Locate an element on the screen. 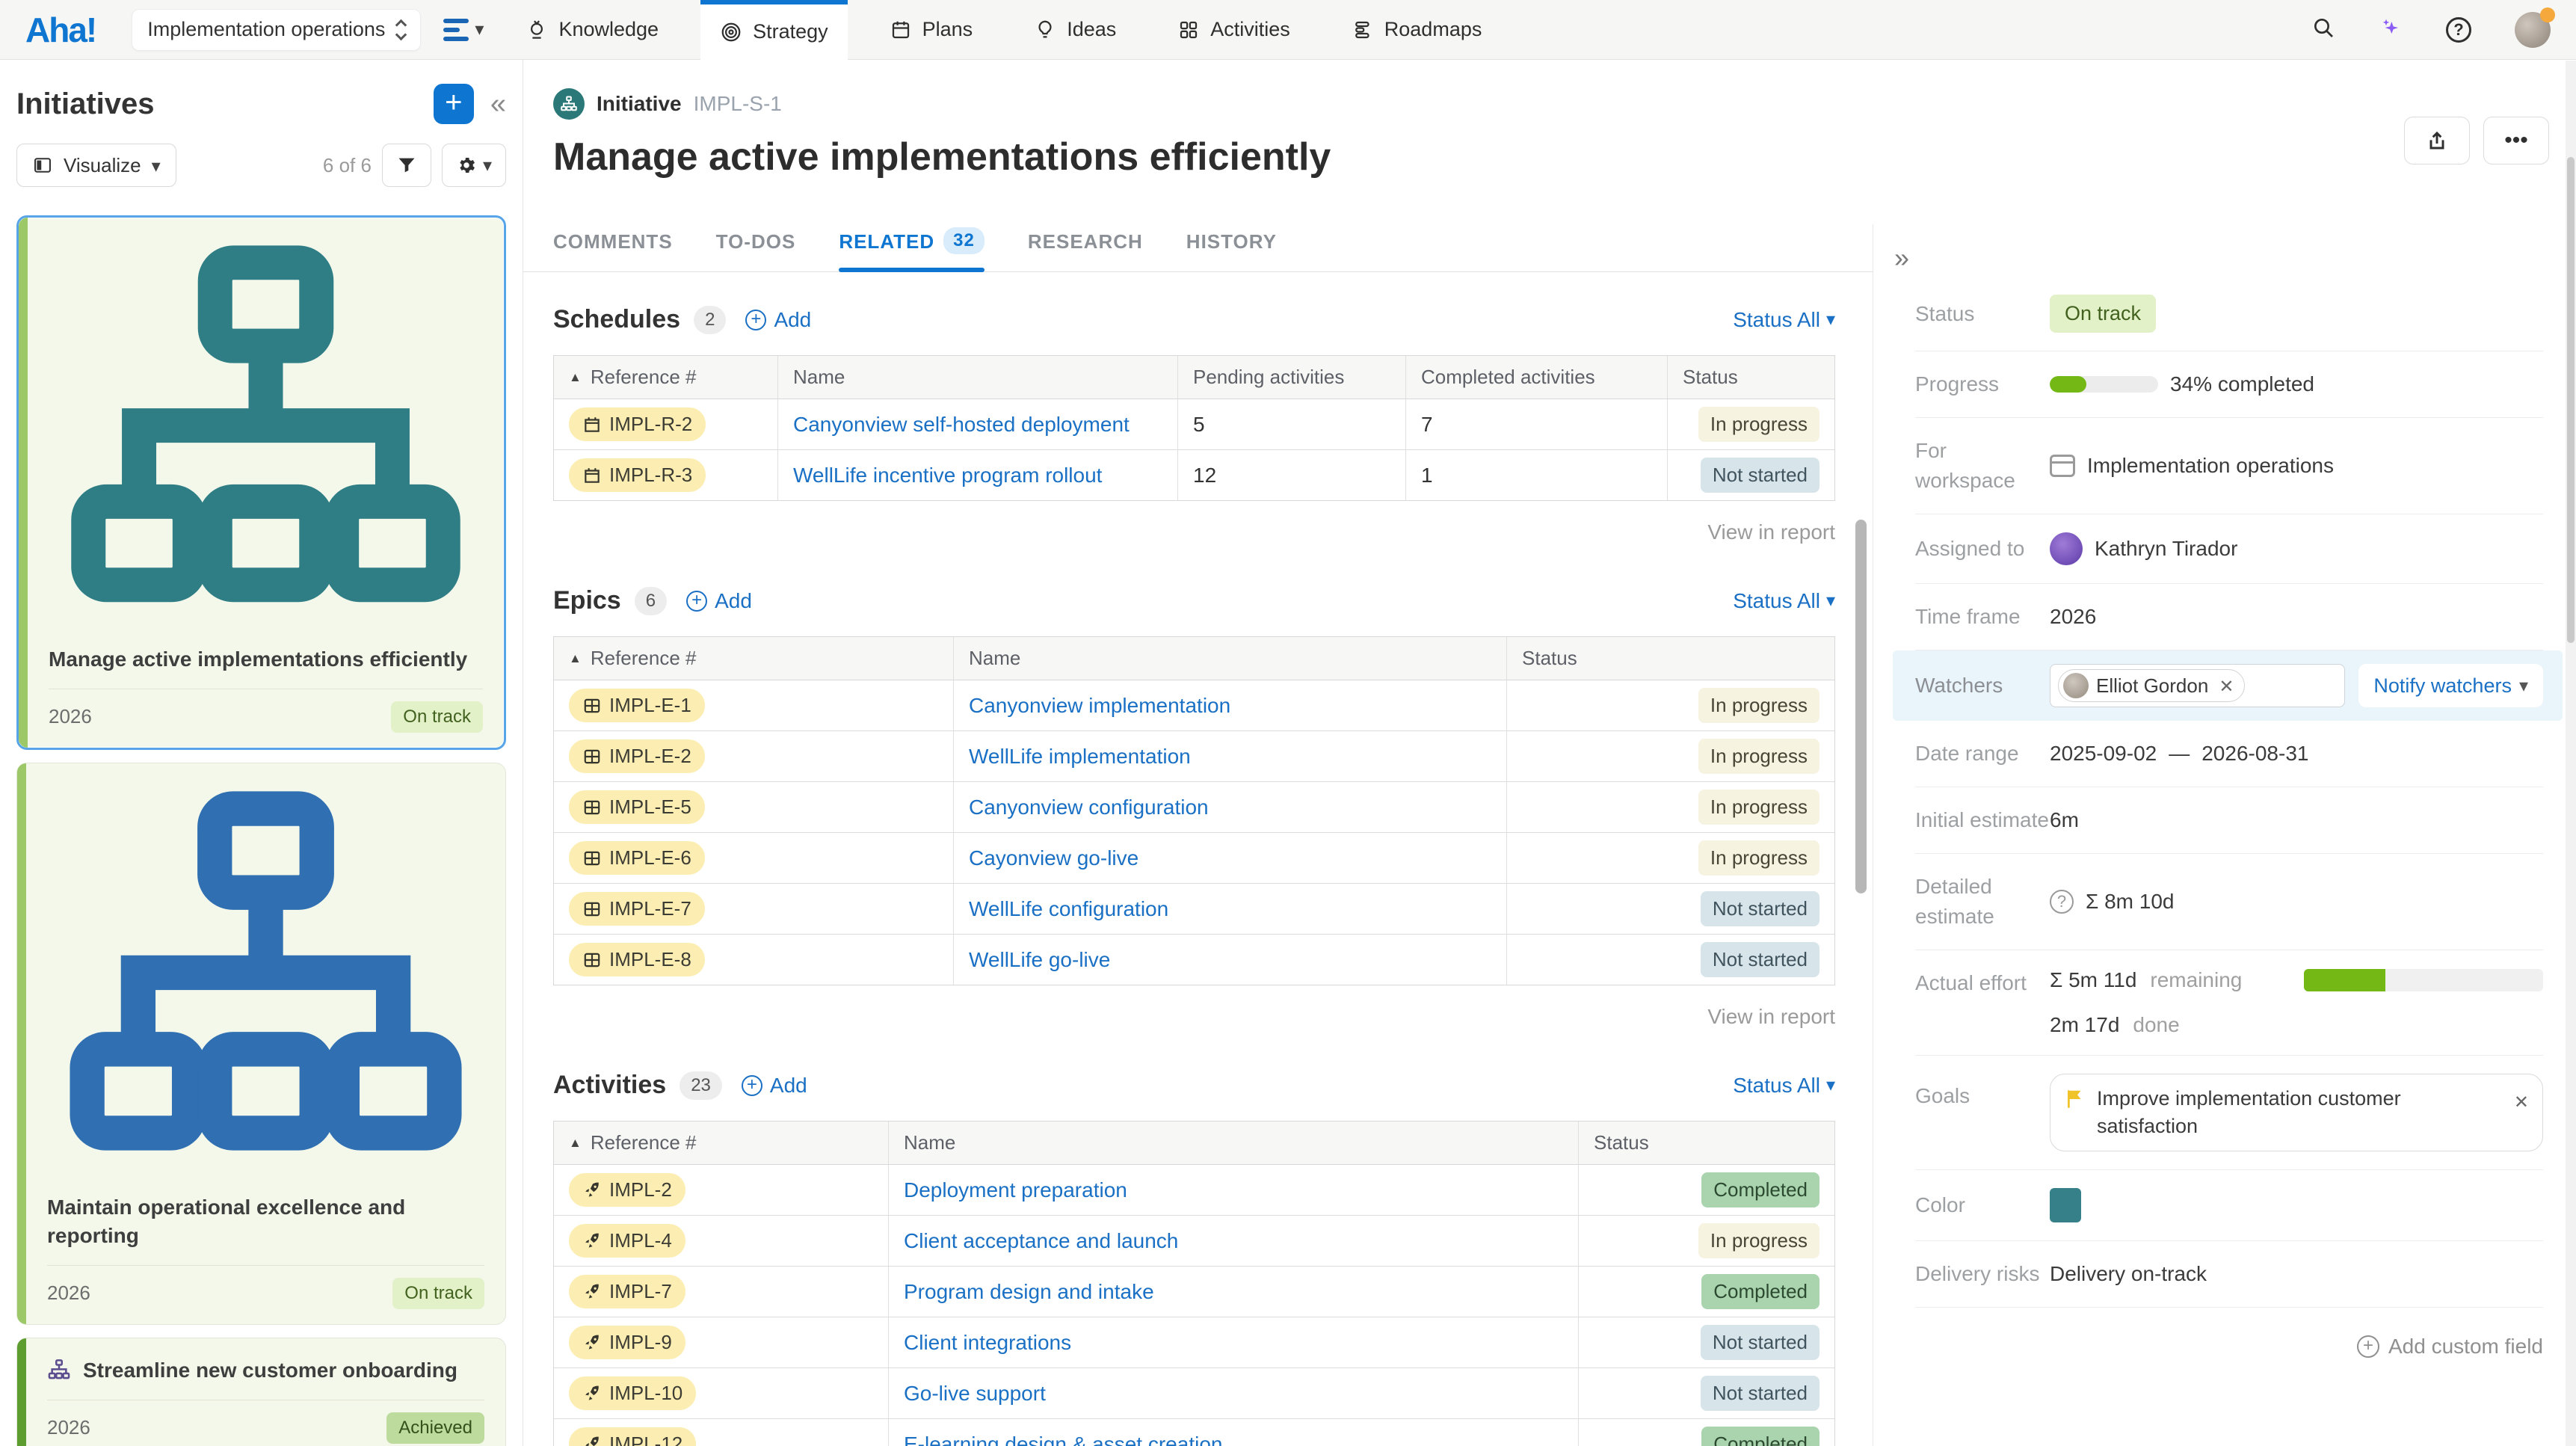 Image resolution: width=2576 pixels, height=1446 pixels. reference-pill: IMPL-E-5 is located at coordinates (637, 807).